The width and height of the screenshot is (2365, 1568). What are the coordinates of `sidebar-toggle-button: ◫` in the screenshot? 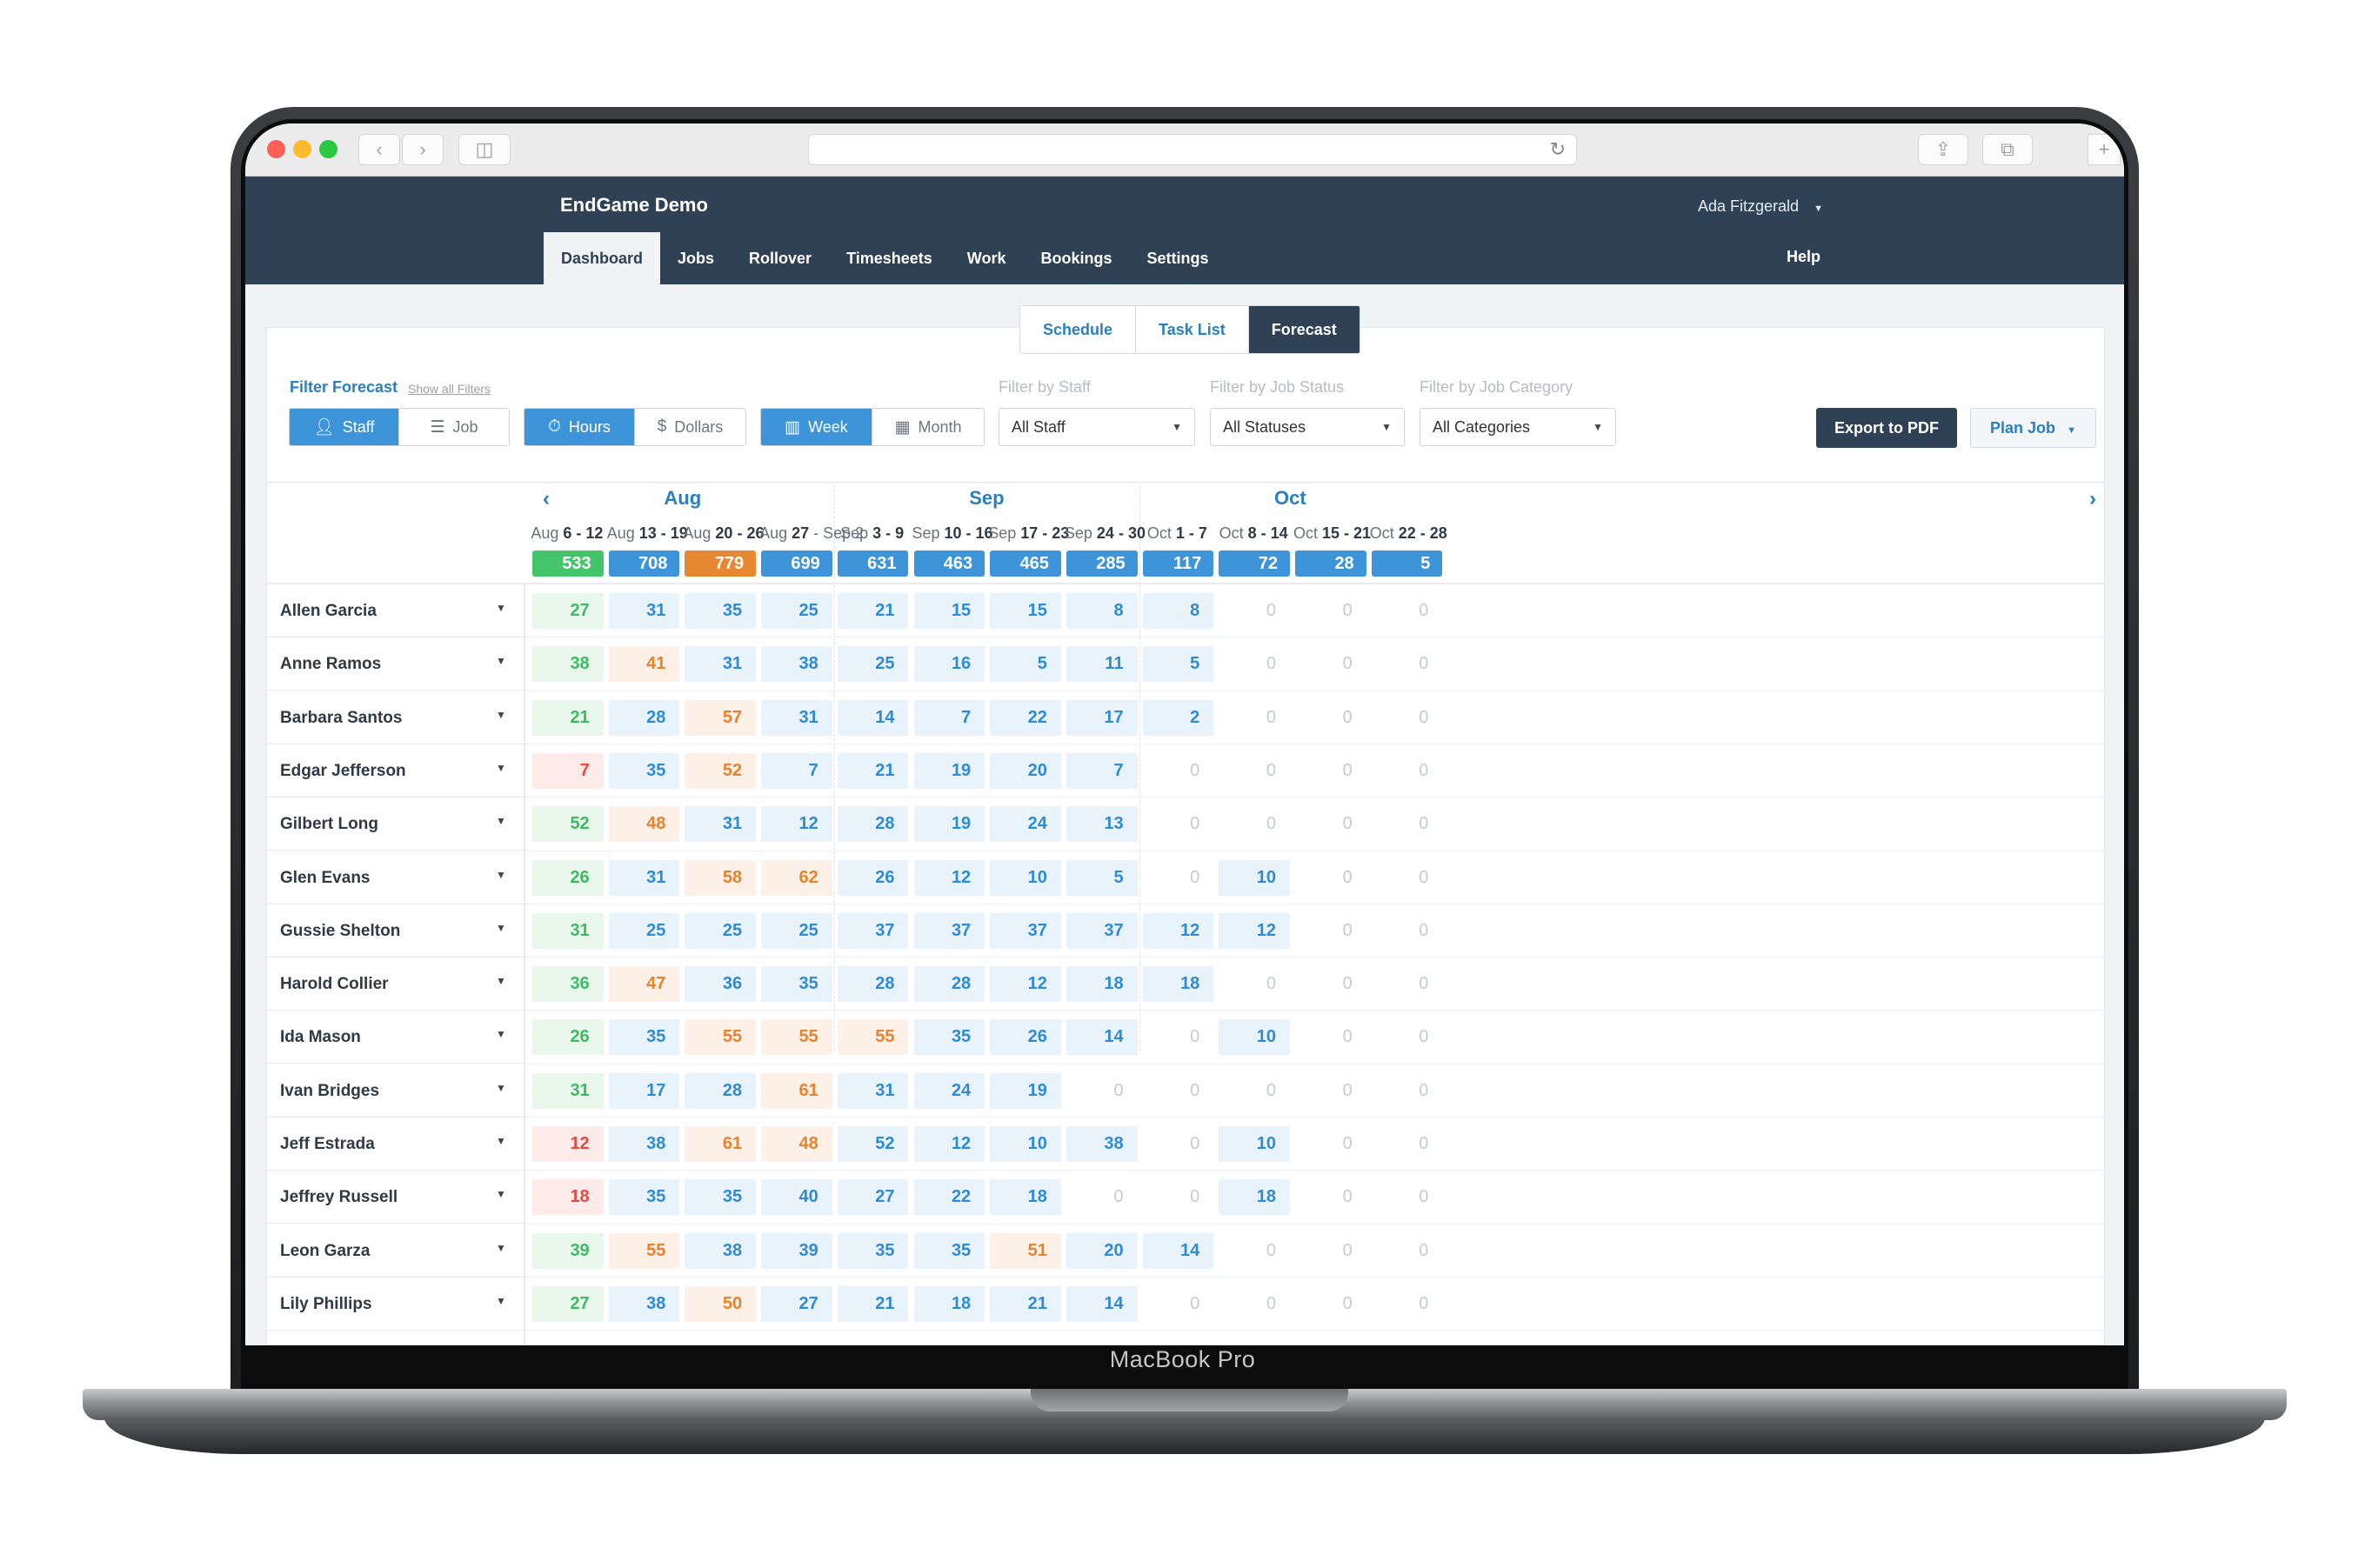 It's located at (485, 149).